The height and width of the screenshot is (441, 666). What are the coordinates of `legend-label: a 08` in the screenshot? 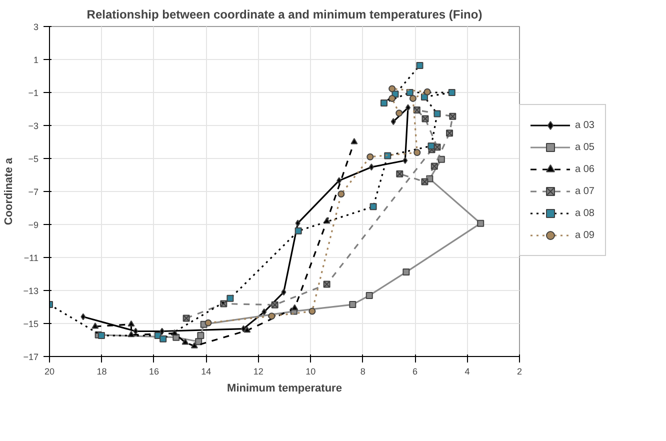 It's located at (585, 213).